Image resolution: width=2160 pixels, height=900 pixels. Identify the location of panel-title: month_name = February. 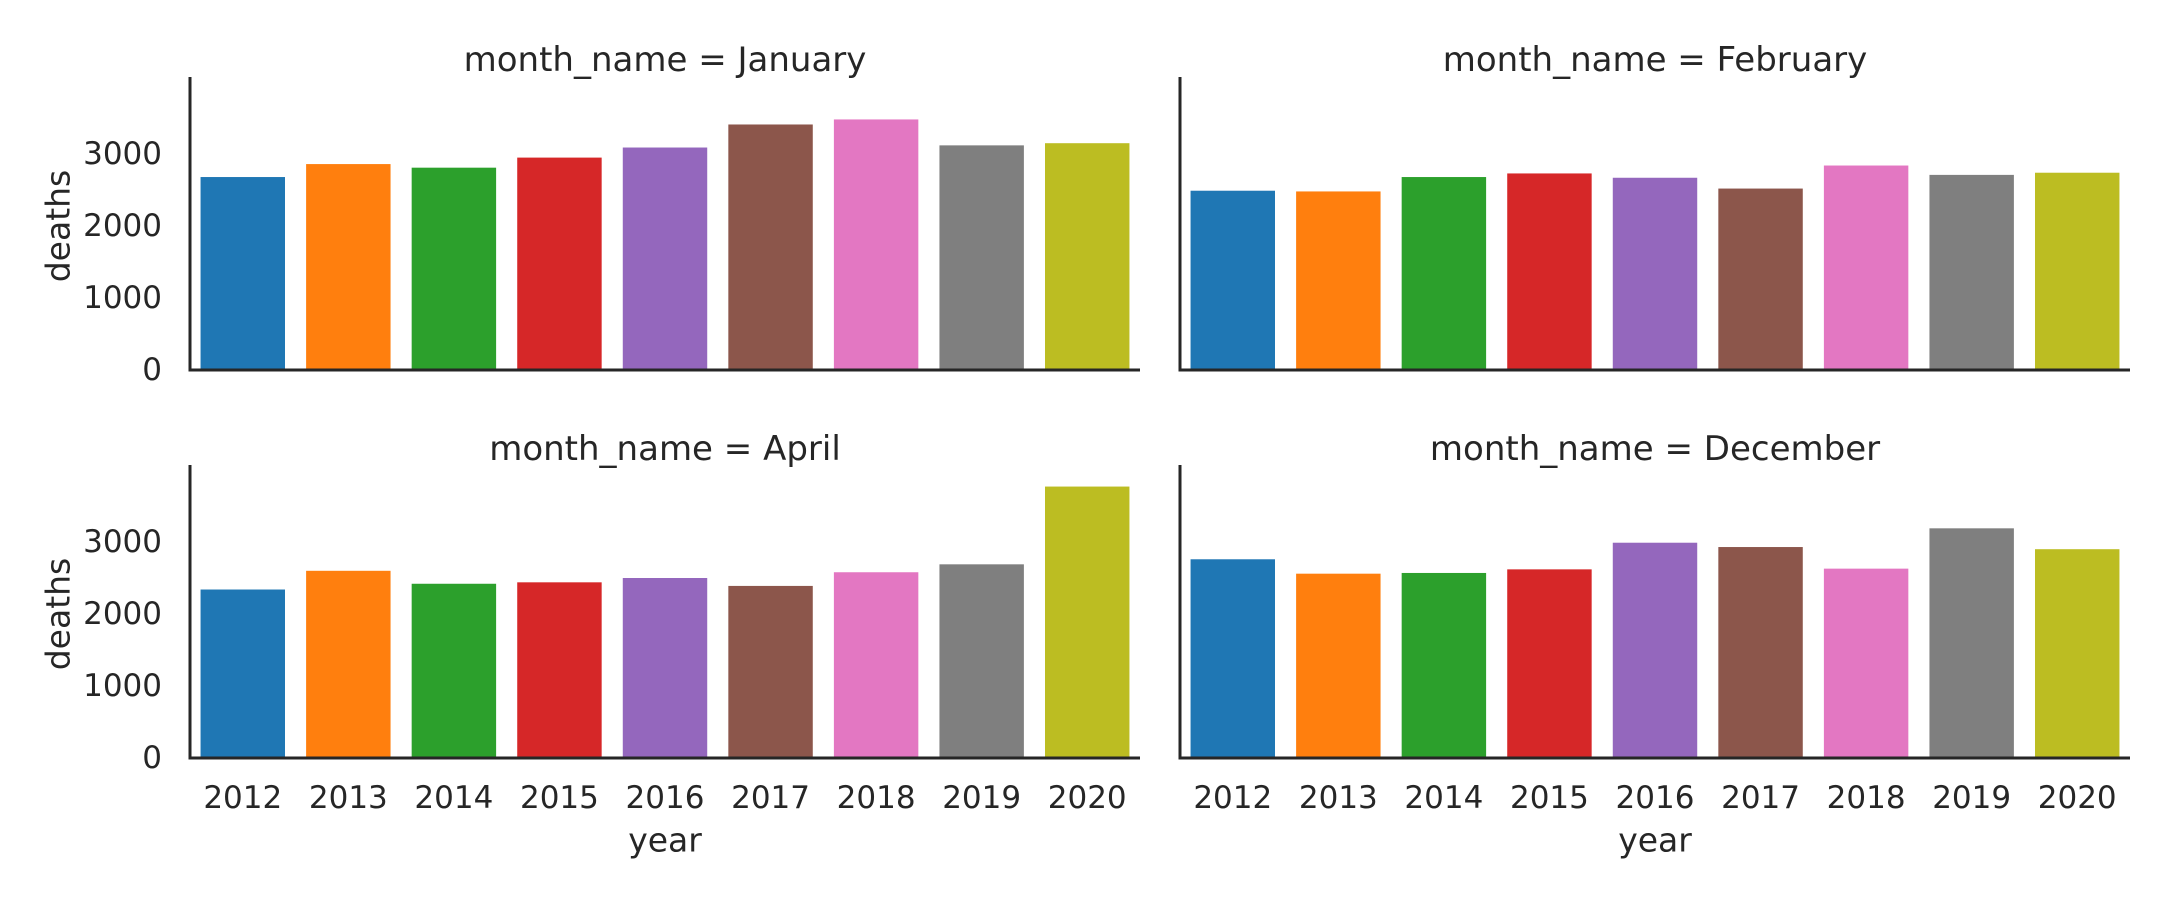
(1655, 60).